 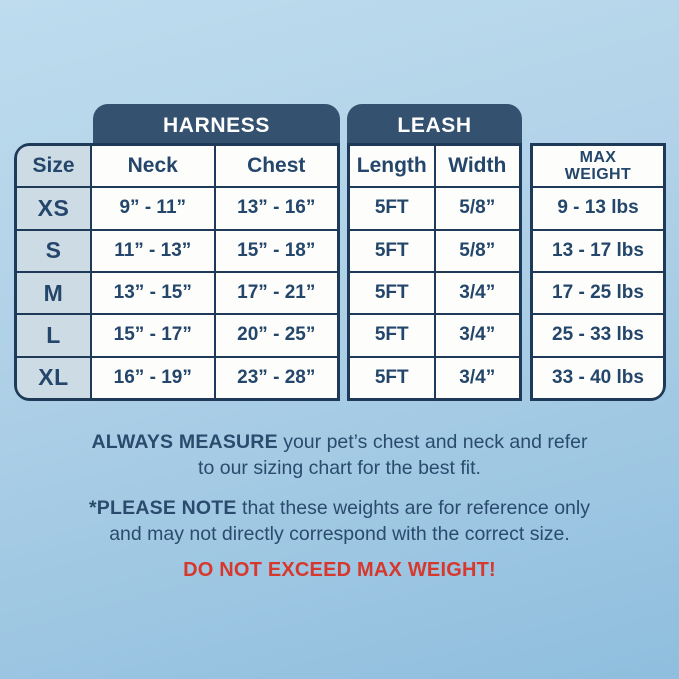 I want to click on row-s-chest: 15” - 18”, so click(x=276, y=250).